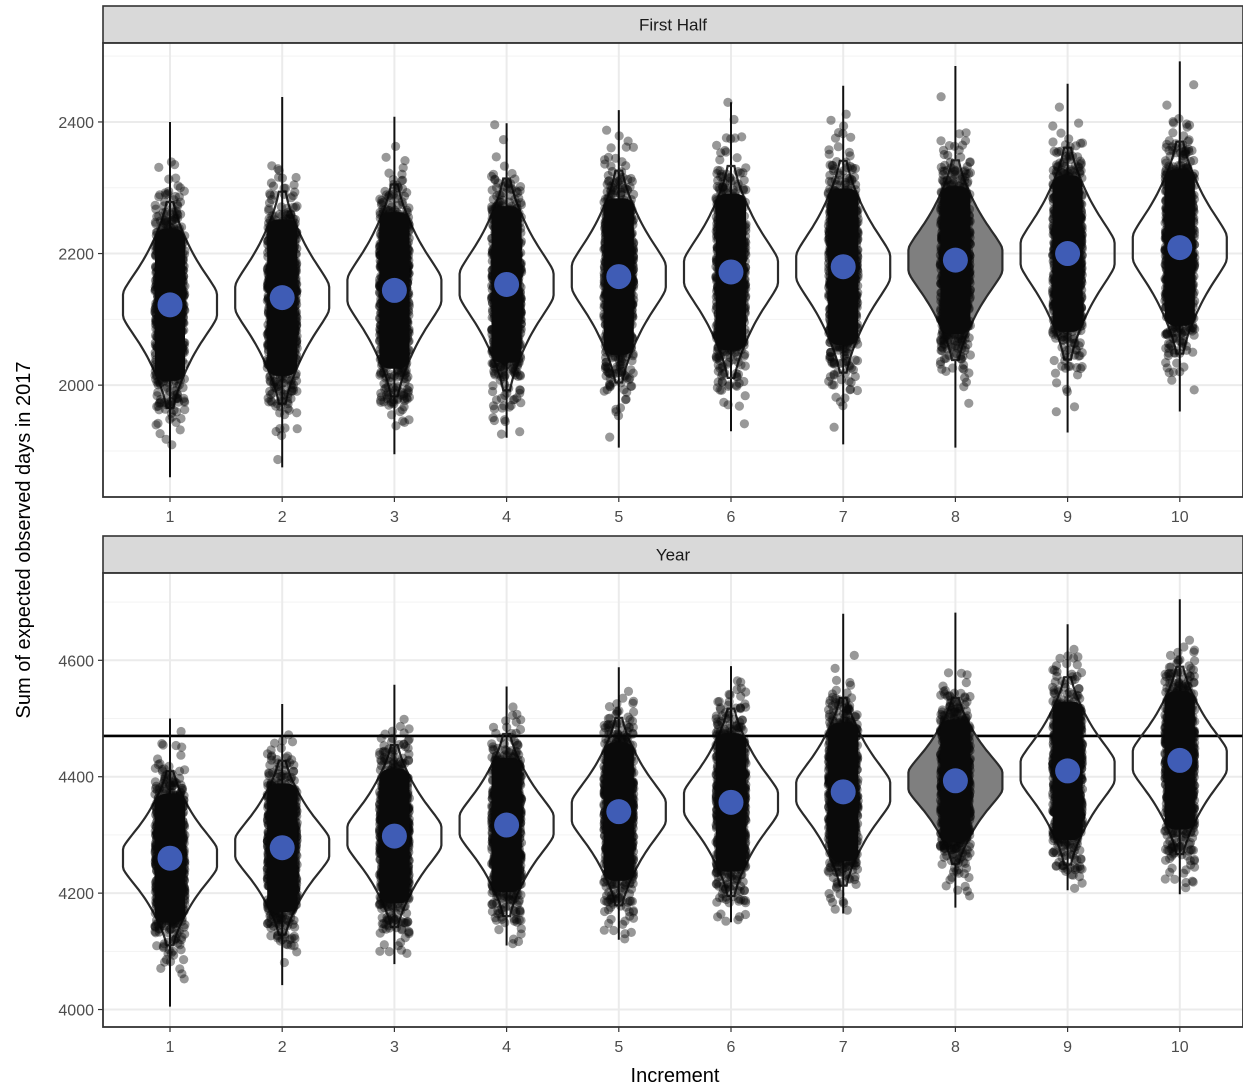 Image resolution: width=1243 pixels, height=1088 pixels. What do you see at coordinates (76, 661) in the screenshot?
I see `y-tick-label: 4600` at bounding box center [76, 661].